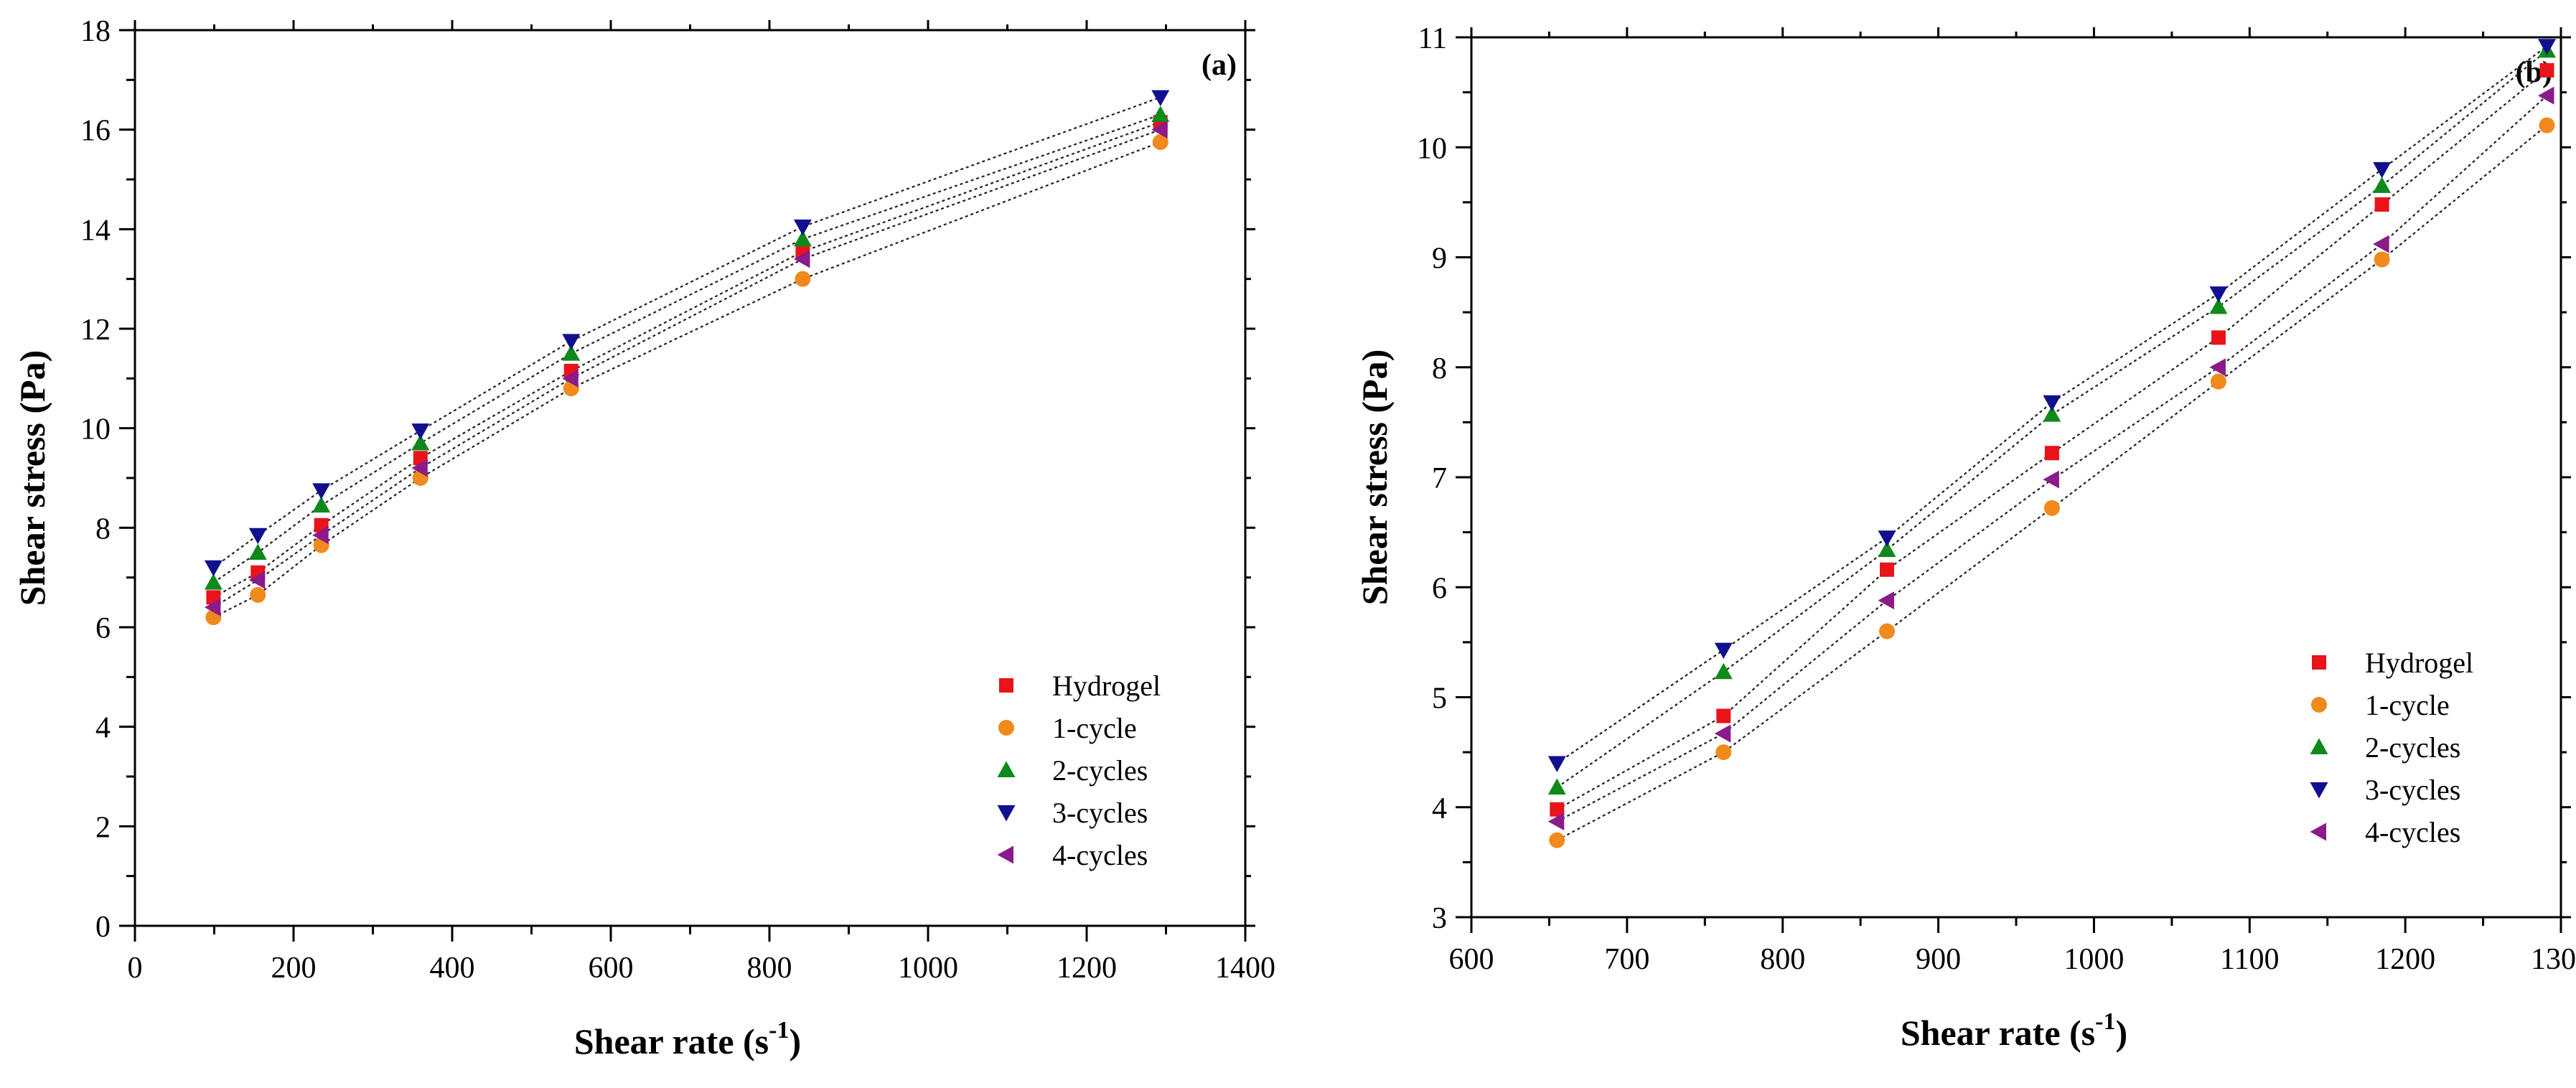 The height and width of the screenshot is (1088, 2576). What do you see at coordinates (95, 230) in the screenshot?
I see `y-tick-label-a: 14` at bounding box center [95, 230].